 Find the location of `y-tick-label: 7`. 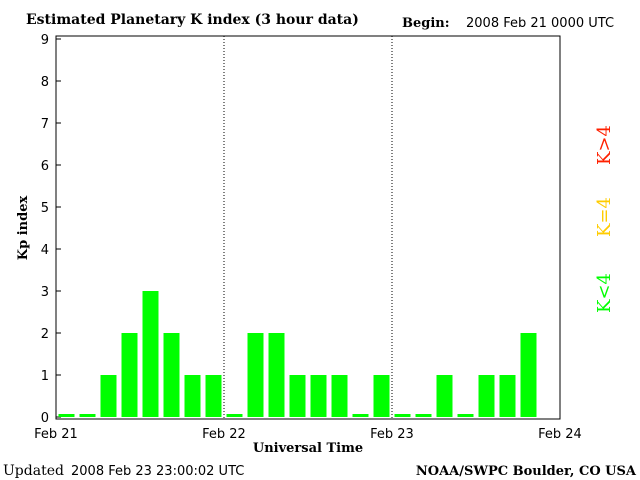

y-tick-label: 7 is located at coordinates (45, 124).